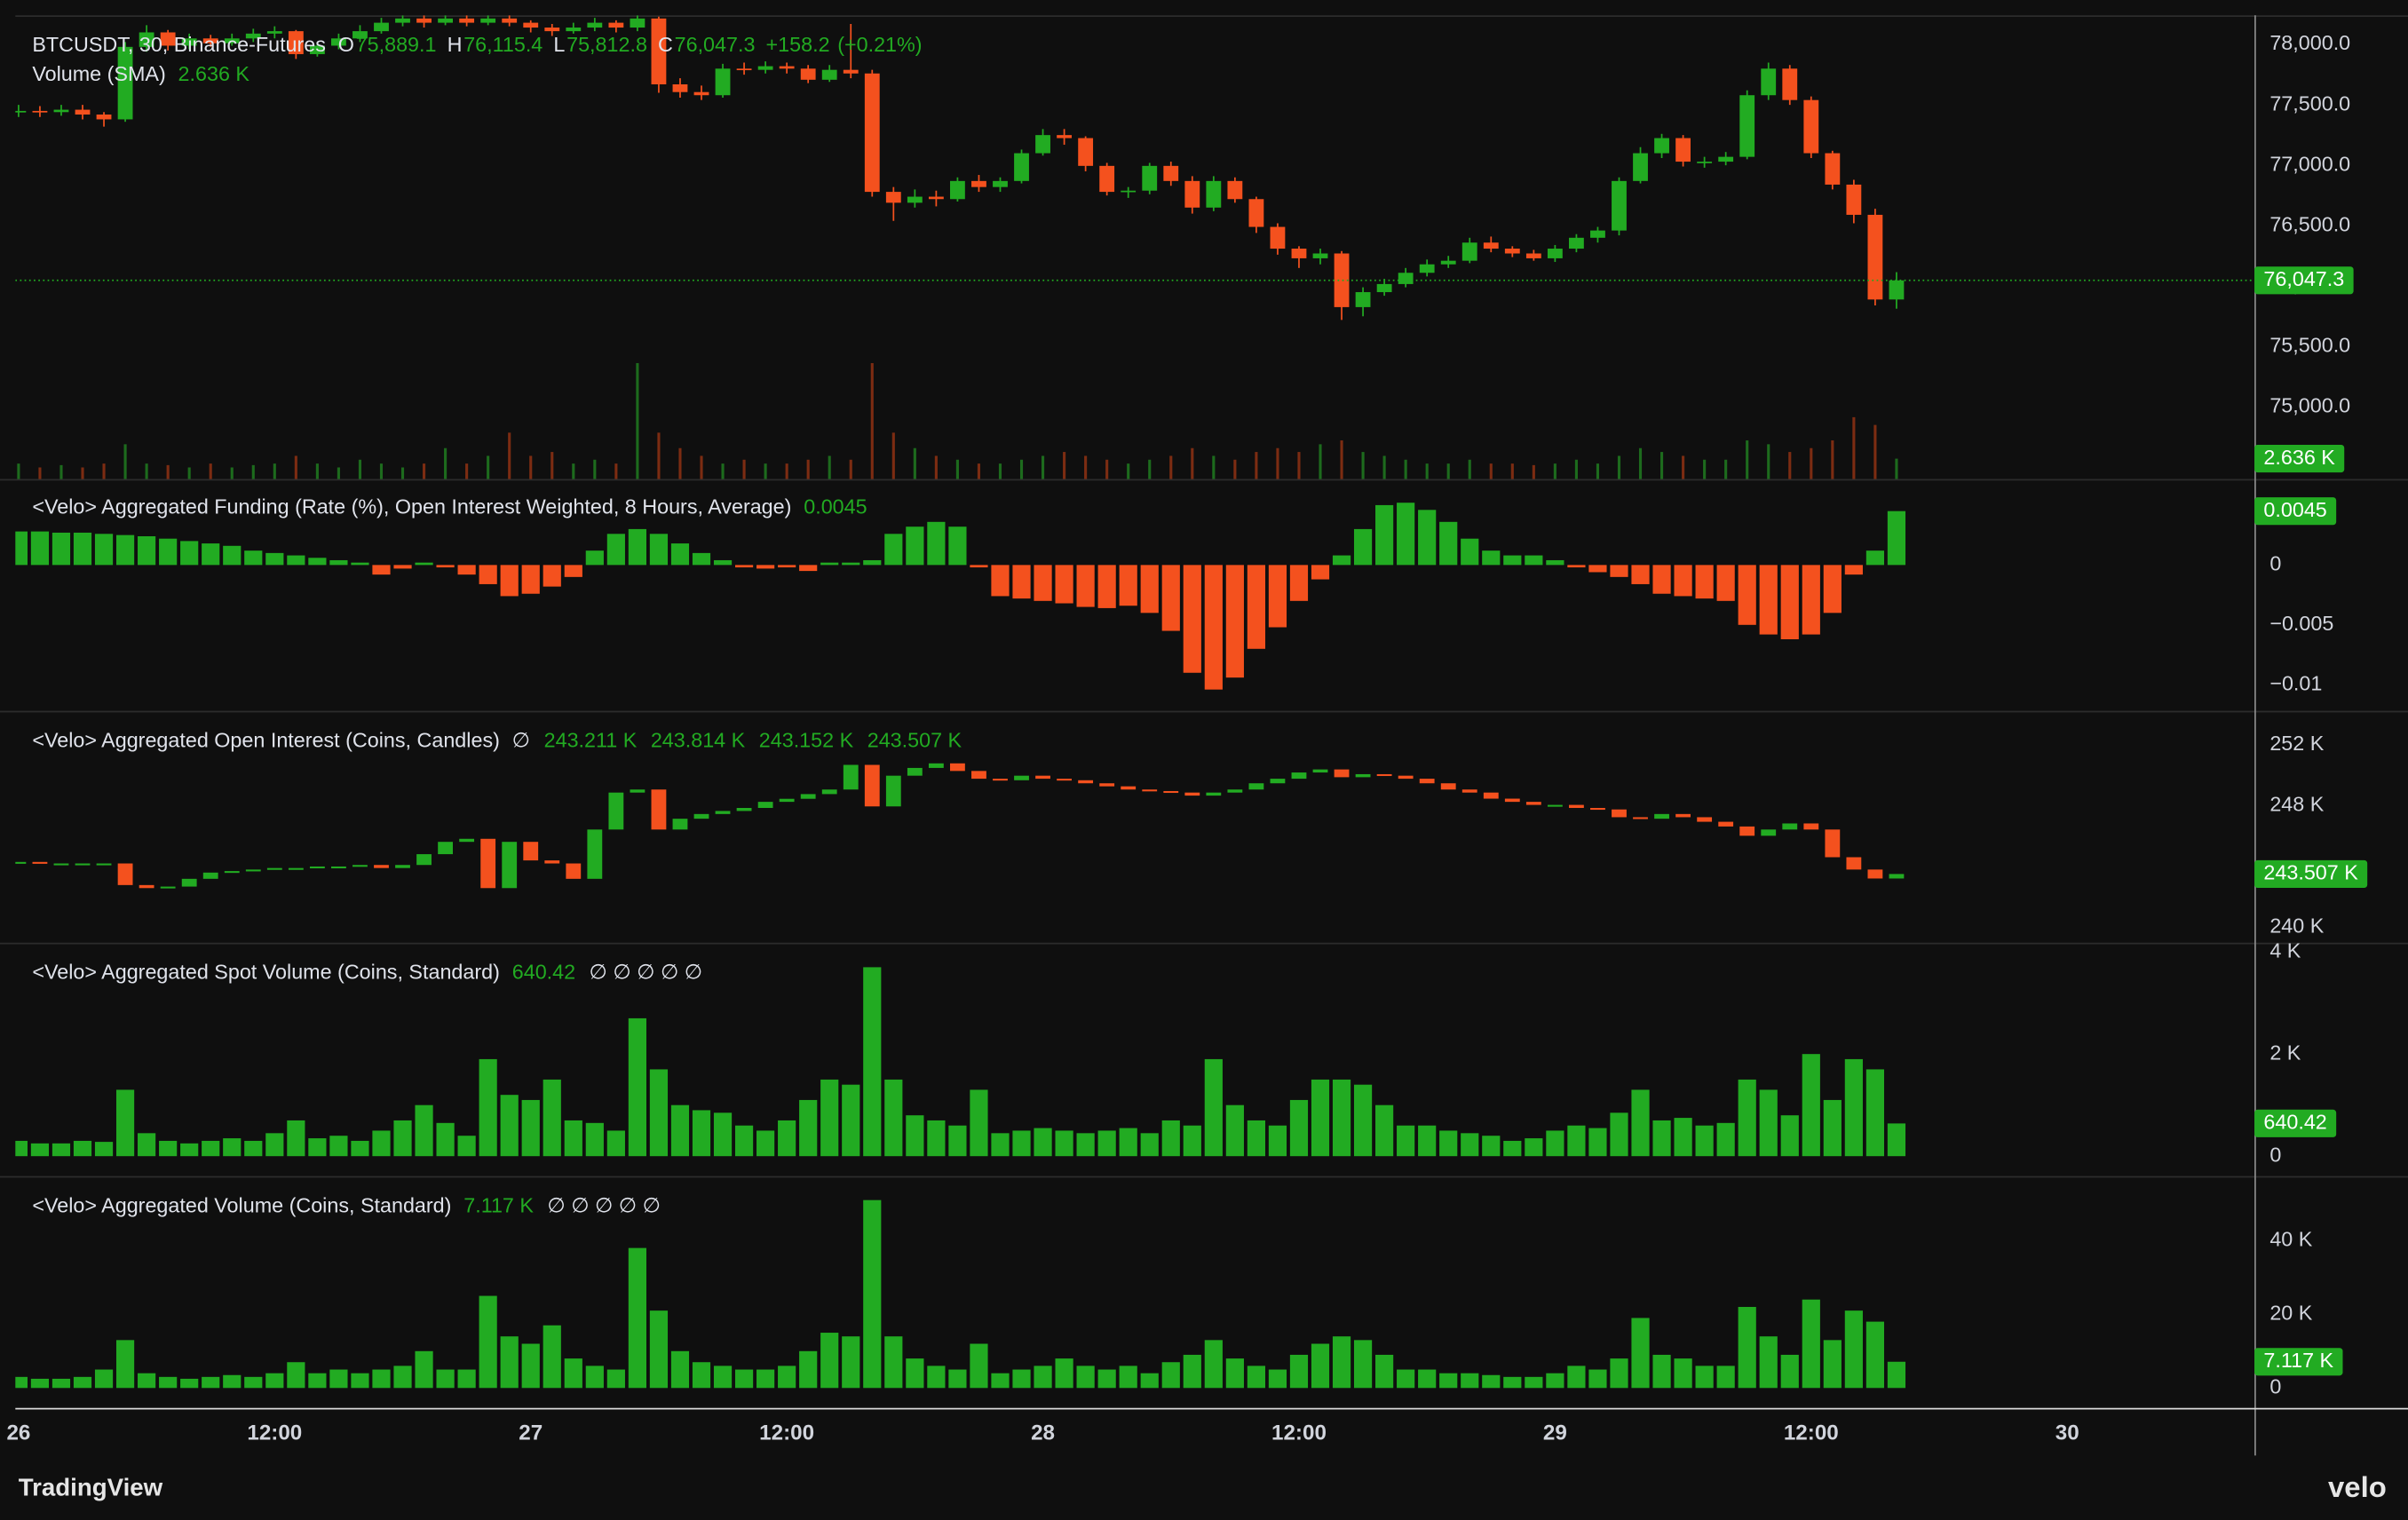 This screenshot has width=2408, height=1520. What do you see at coordinates (346, 44) in the screenshot?
I see `ohlc-label: O` at bounding box center [346, 44].